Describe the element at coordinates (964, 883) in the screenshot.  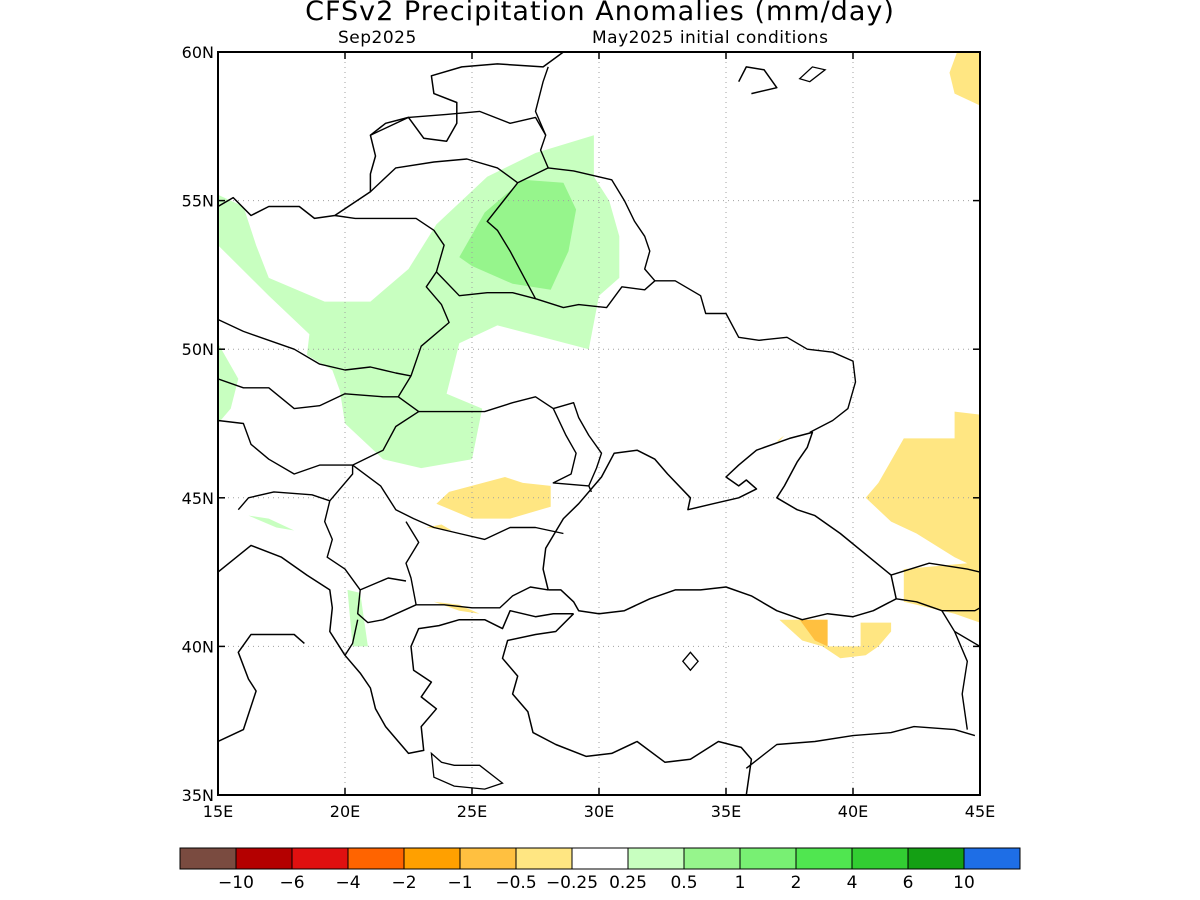
I see `colorbar-label-13: 10` at that location.